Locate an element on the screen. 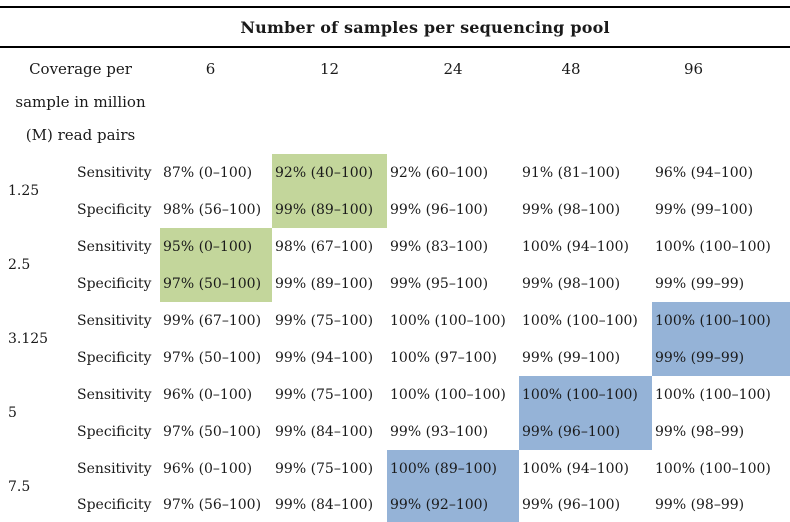 The image size is (790, 522). pool-header-row: Number of samples per sequencing pool is located at coordinates (395, 27).